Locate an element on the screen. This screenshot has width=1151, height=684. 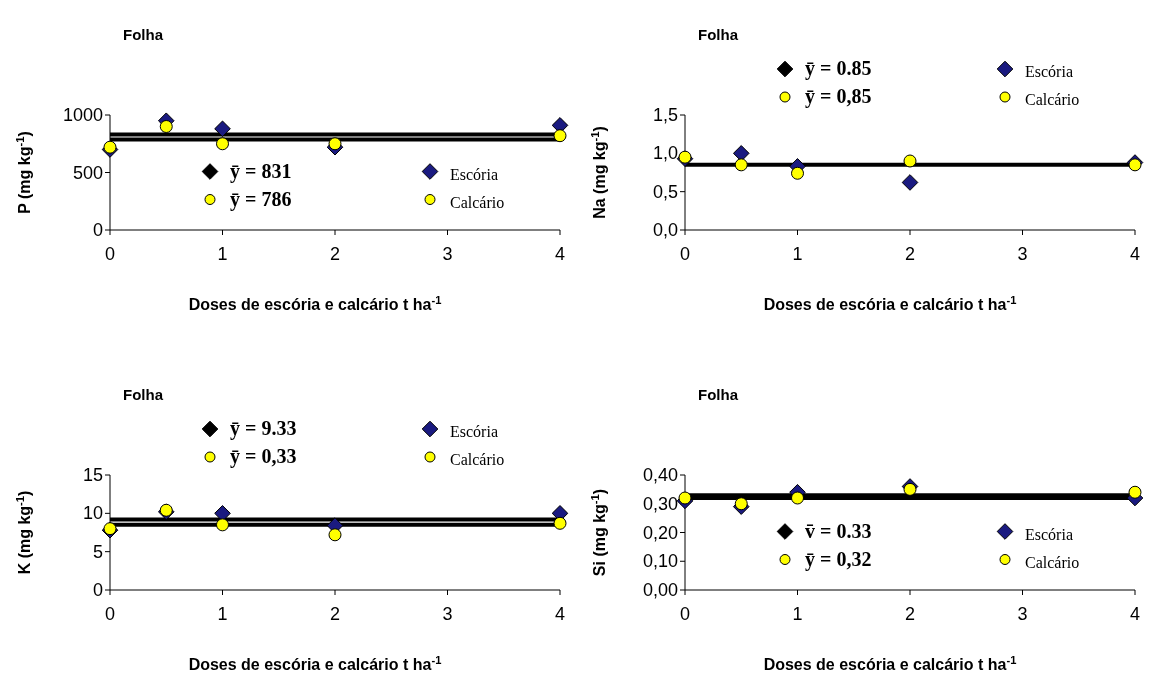
text: ȳ = 0,85 is located at coordinates (838, 96).